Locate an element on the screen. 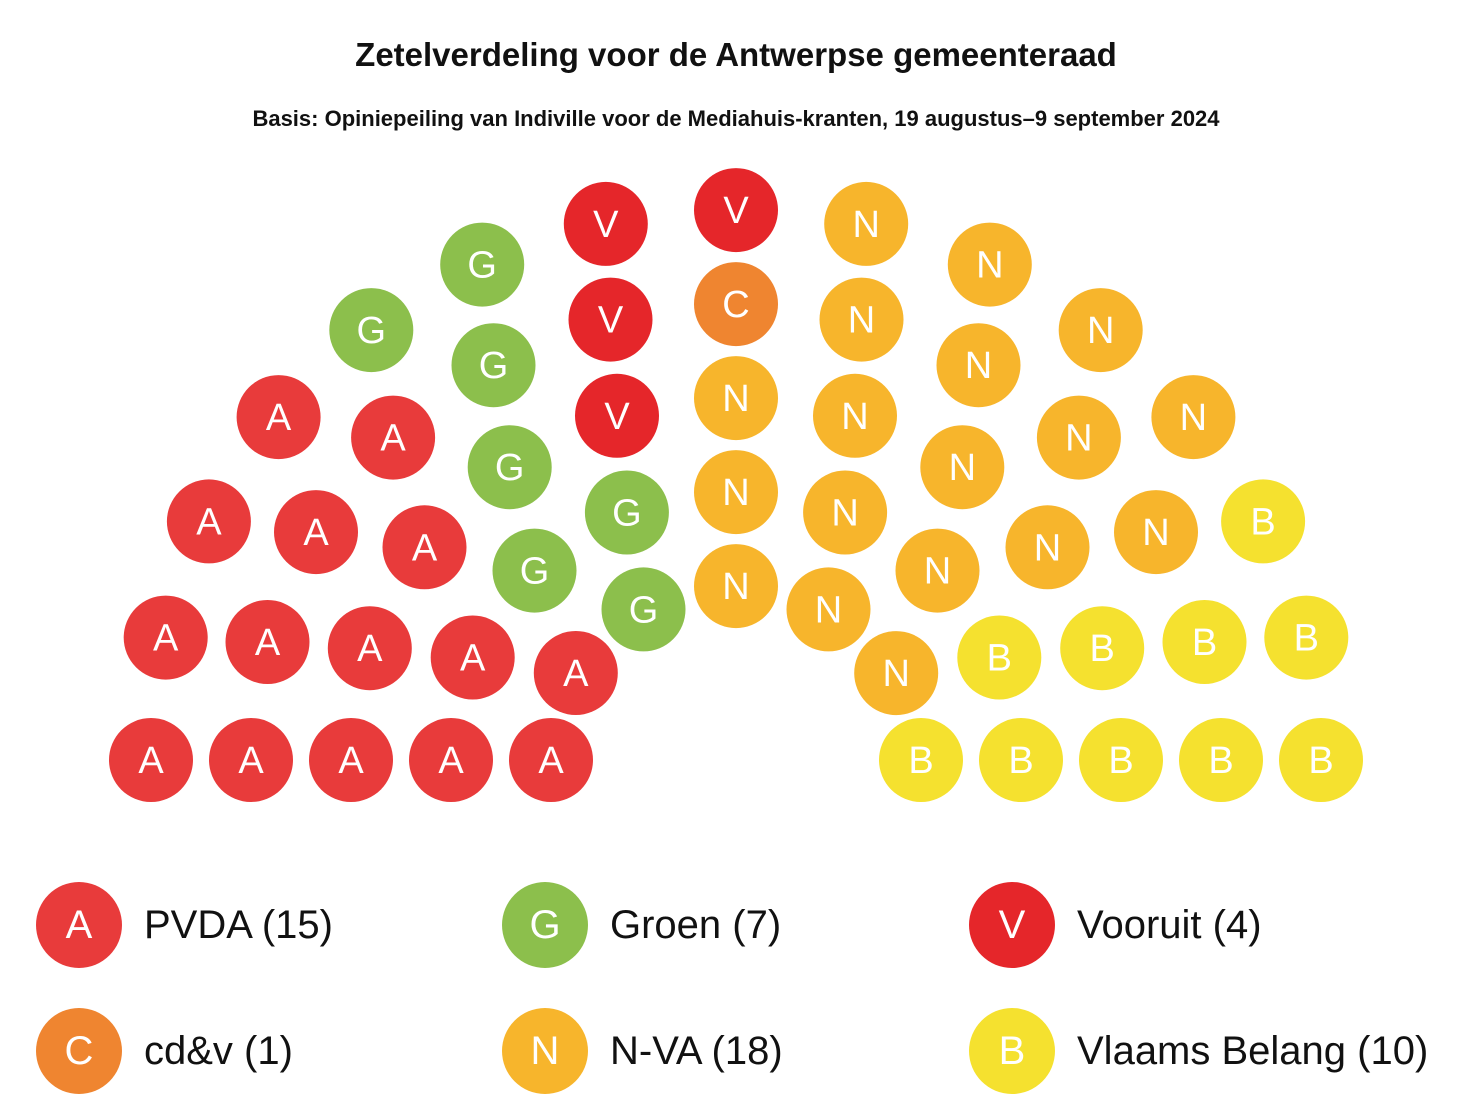 The height and width of the screenshot is (1102, 1472). legend-item-vlaams-belang: B Vlaams Belang (10) is located at coordinates (1198, 1051).